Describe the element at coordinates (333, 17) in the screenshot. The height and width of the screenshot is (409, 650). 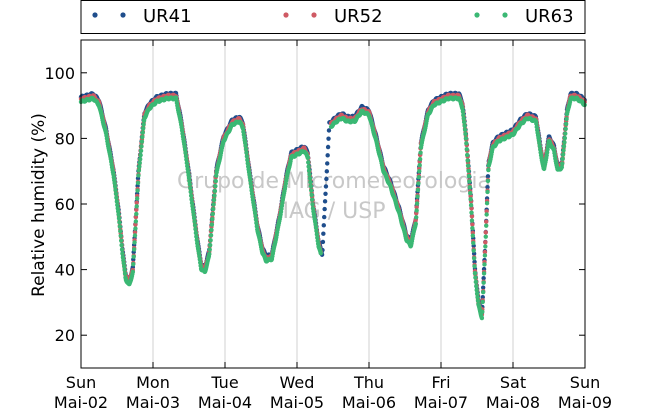
I see `legend: UR41 UR52 UR63` at that location.